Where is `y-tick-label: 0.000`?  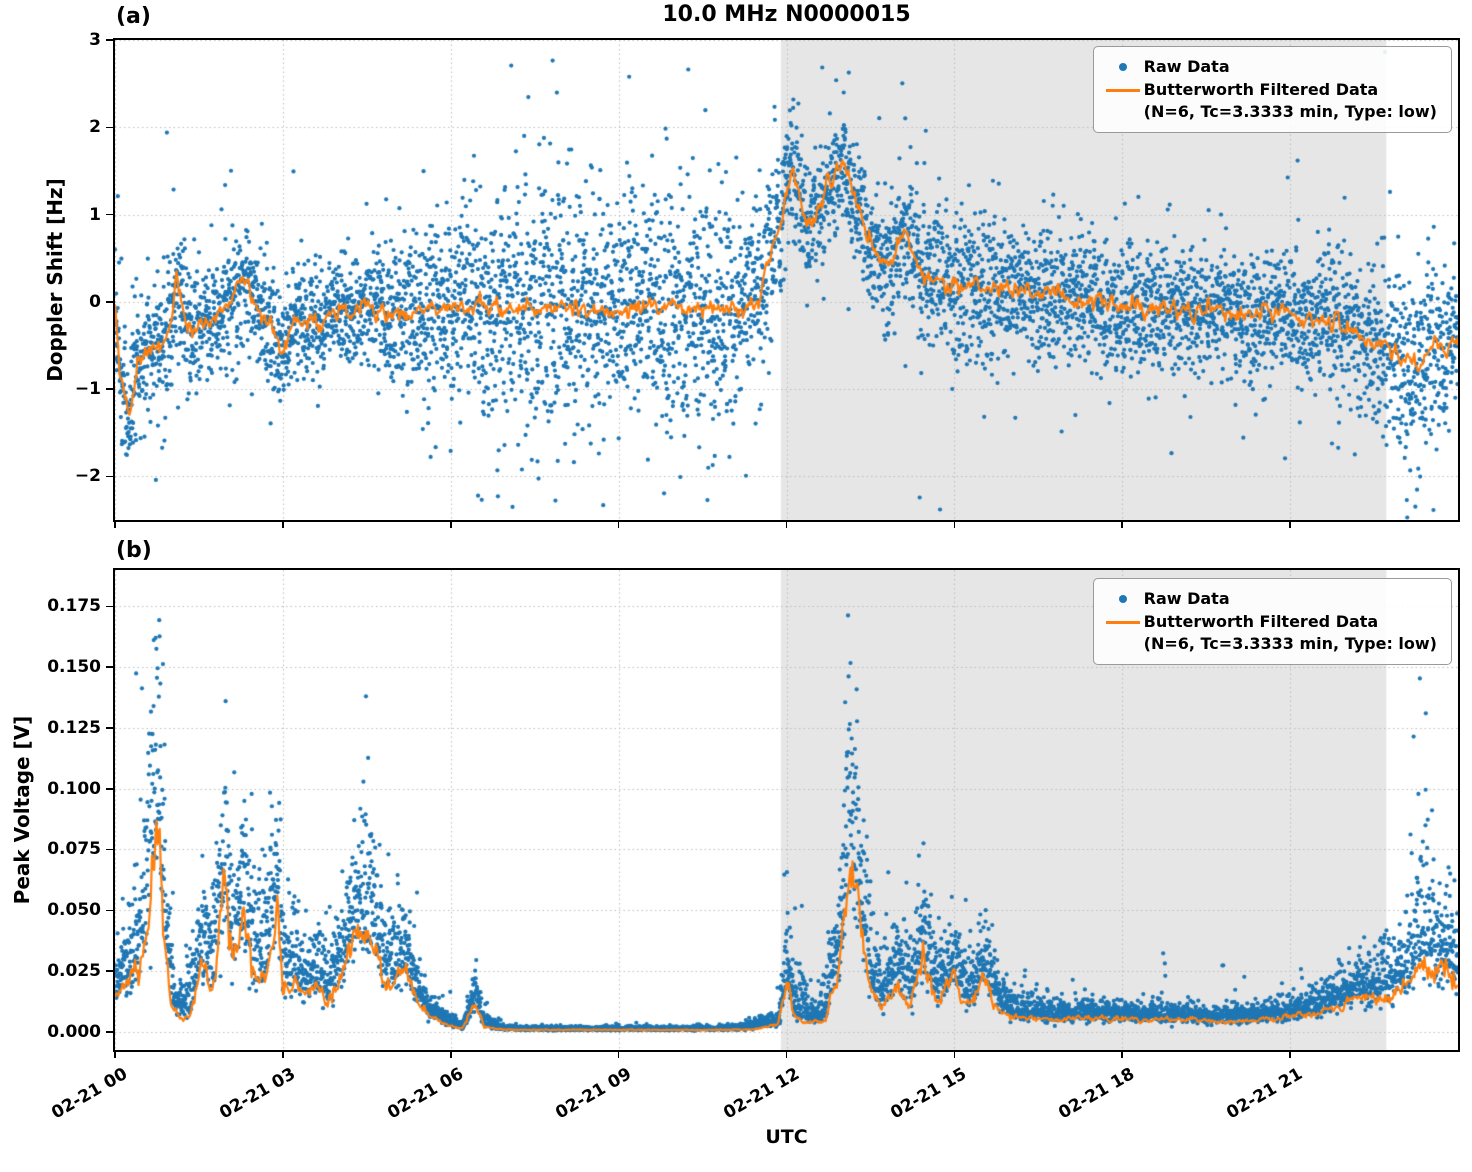 y-tick-label: 0.000 is located at coordinates (74, 1031).